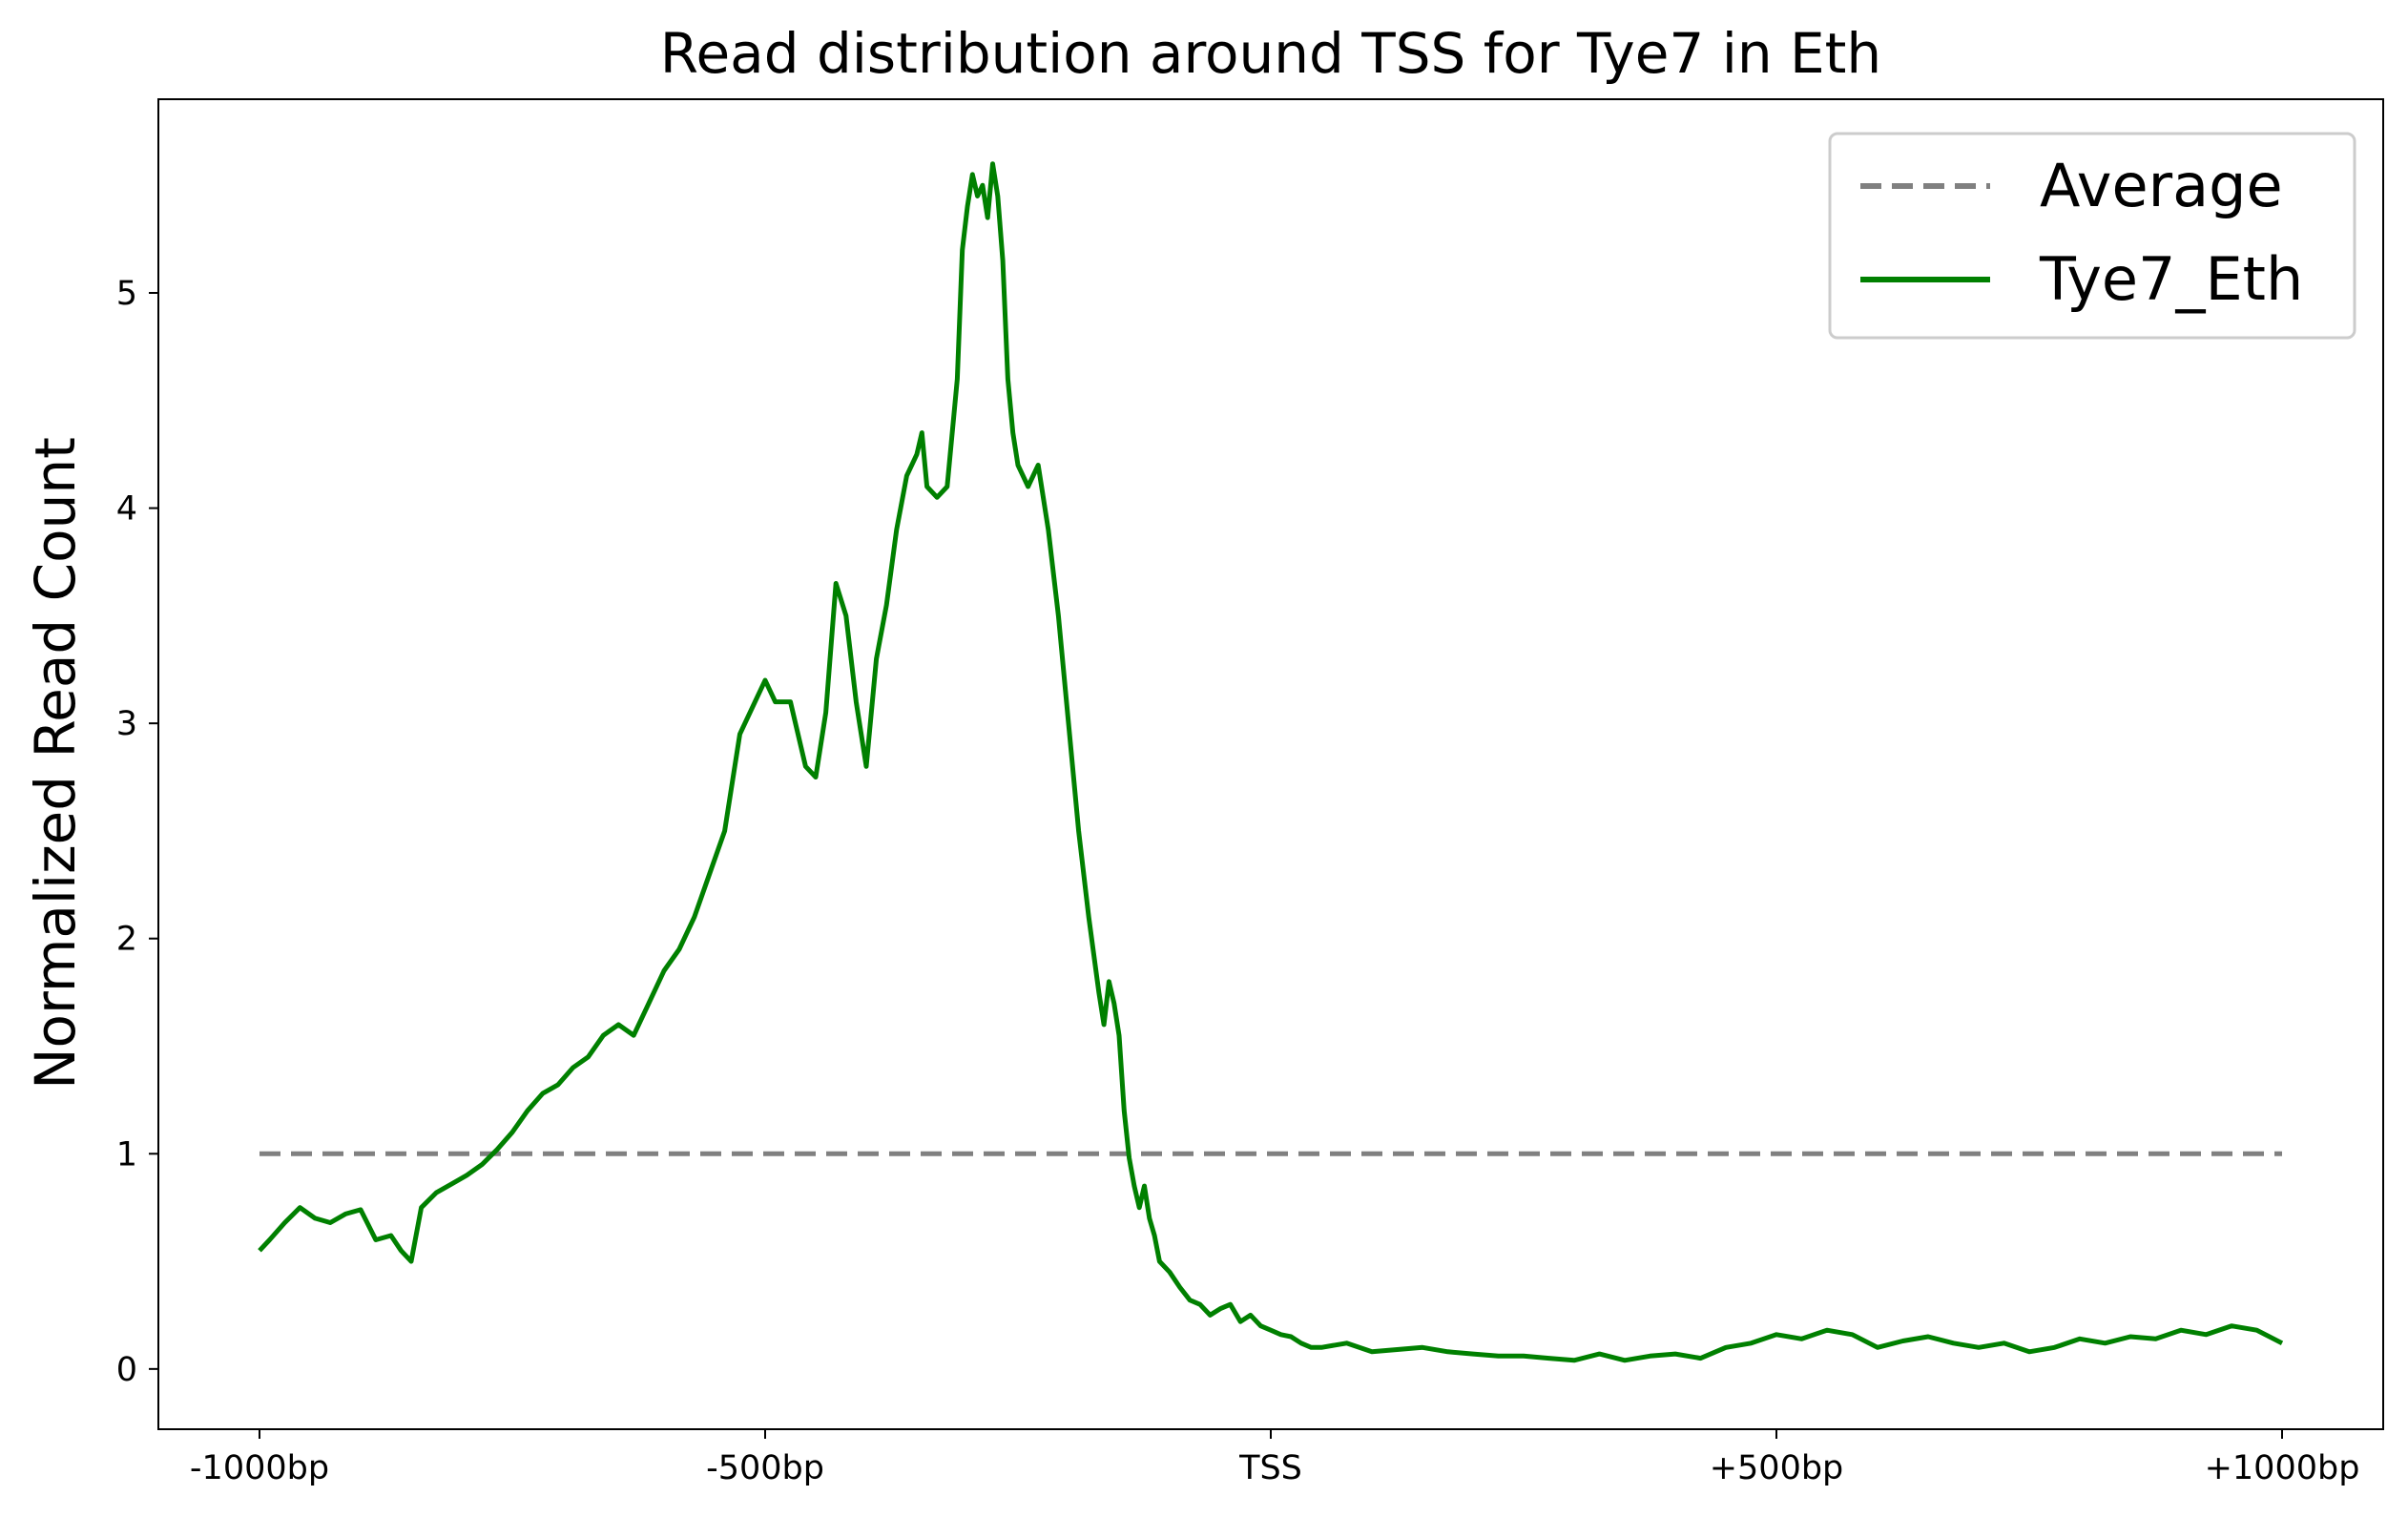  What do you see at coordinates (126, 1154) in the screenshot?
I see `y-tick-label: 1` at bounding box center [126, 1154].